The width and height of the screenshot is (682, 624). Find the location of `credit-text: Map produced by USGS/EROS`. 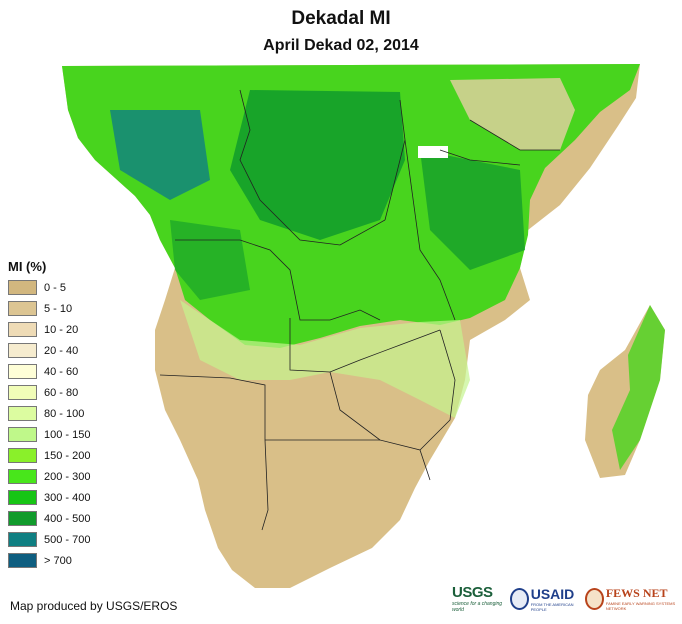

credit-text: Map produced by USGS/EROS is located at coordinates (94, 606).